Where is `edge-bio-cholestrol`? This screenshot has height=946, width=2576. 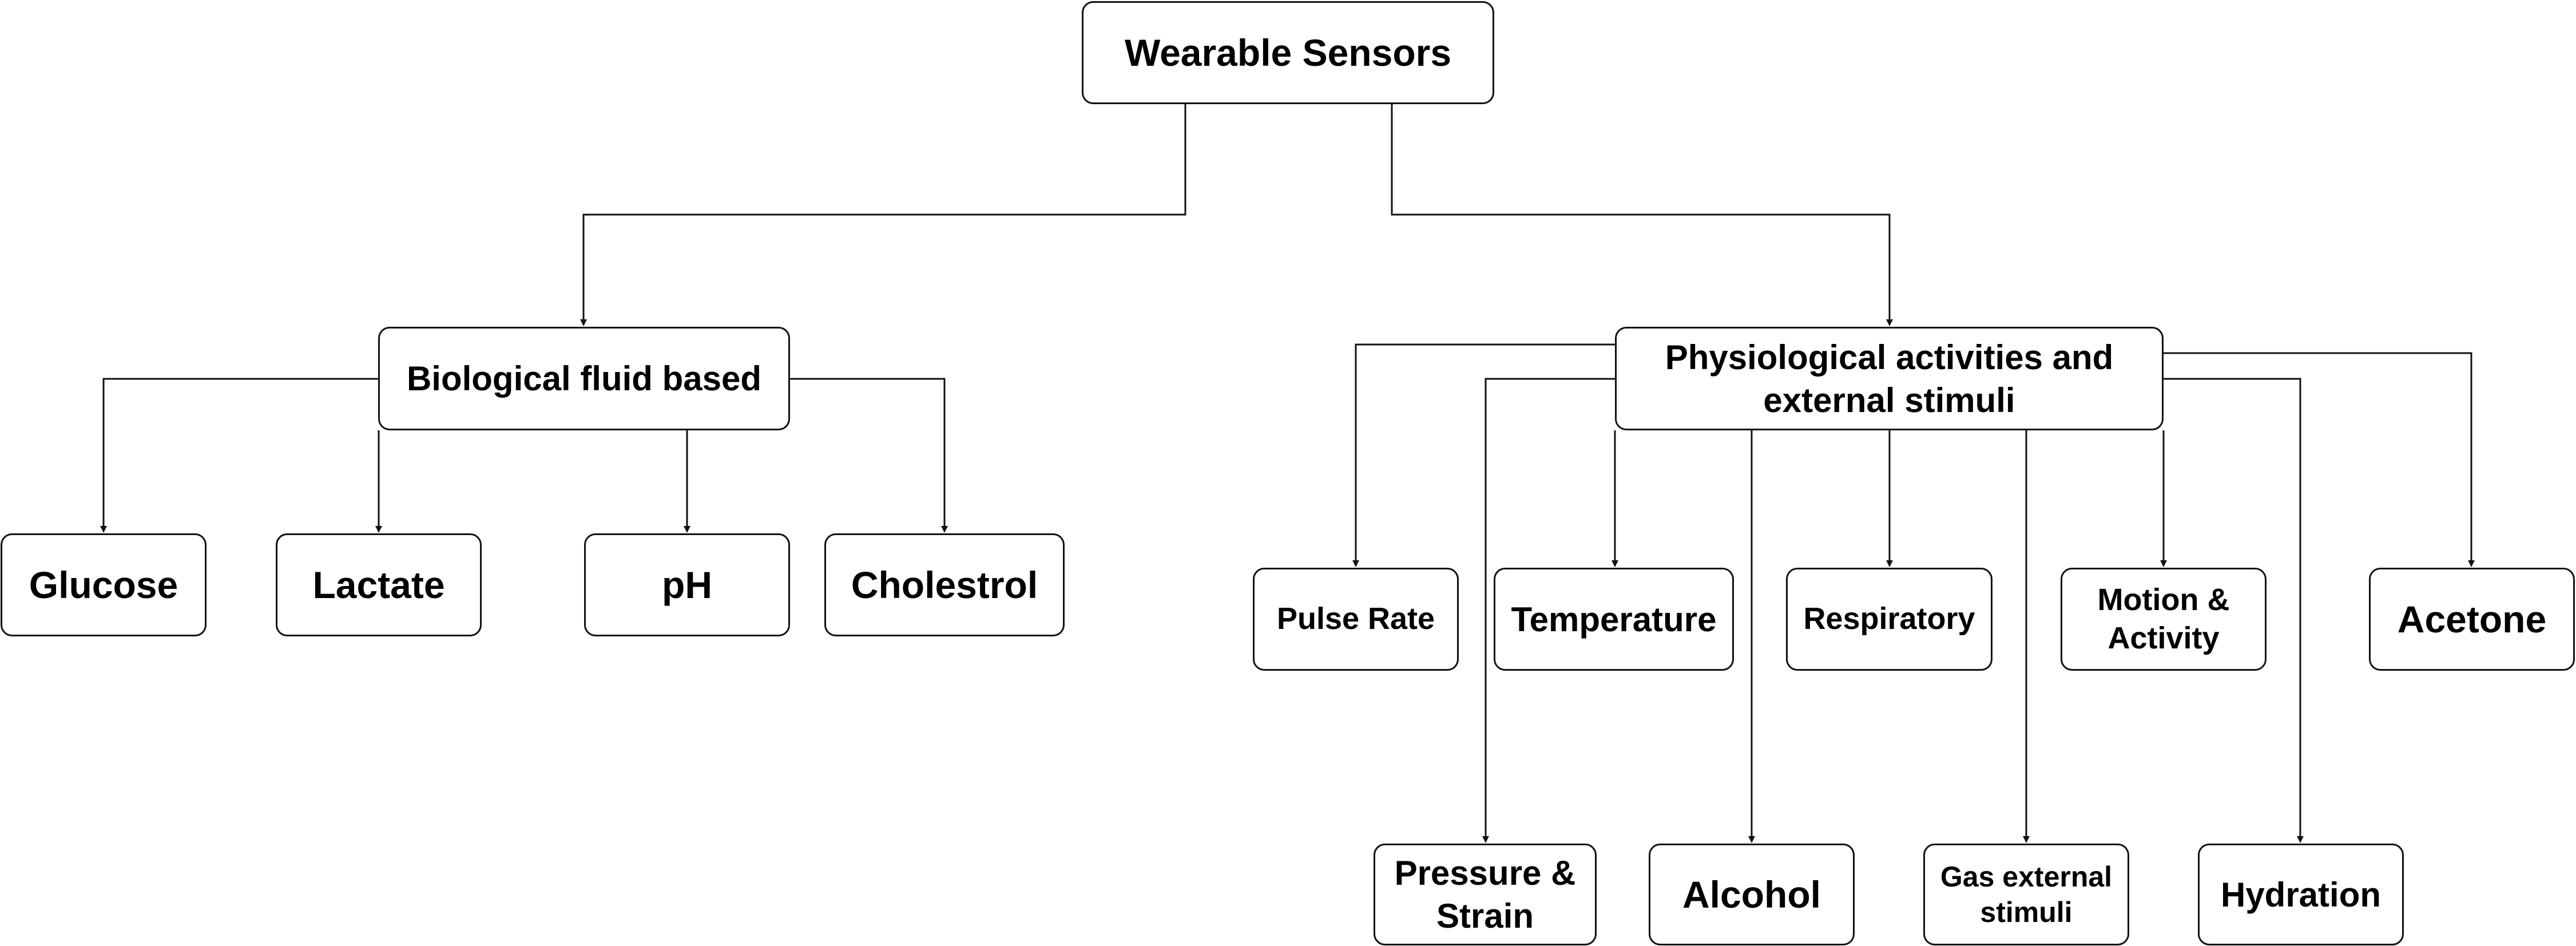 edge-bio-cholestrol is located at coordinates (869, 455).